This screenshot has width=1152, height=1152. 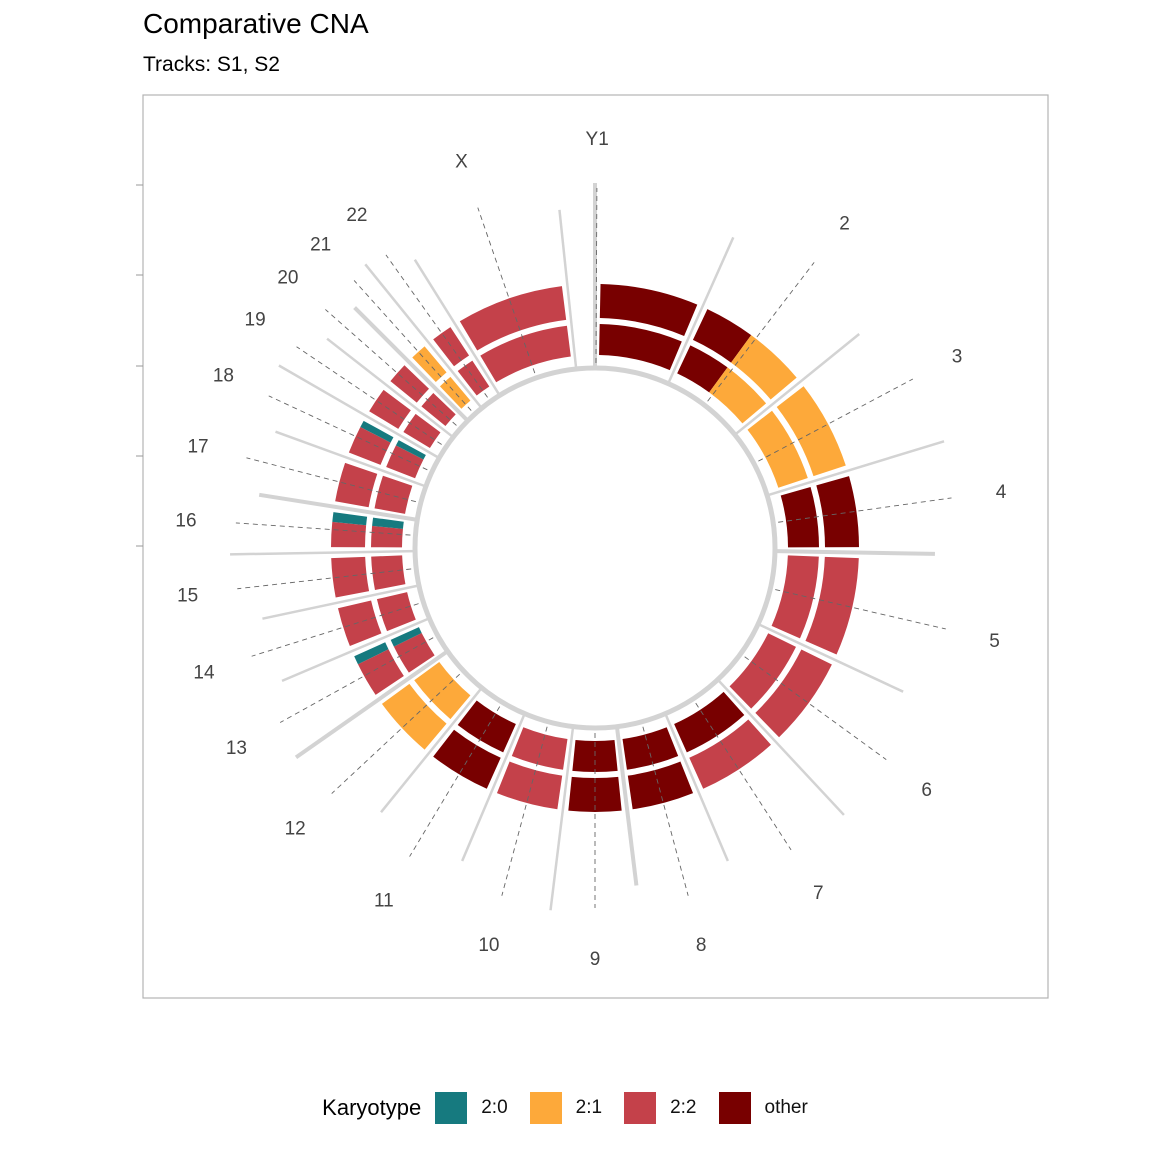 I want to click on segment-S2-2-other, so click(x=702, y=369).